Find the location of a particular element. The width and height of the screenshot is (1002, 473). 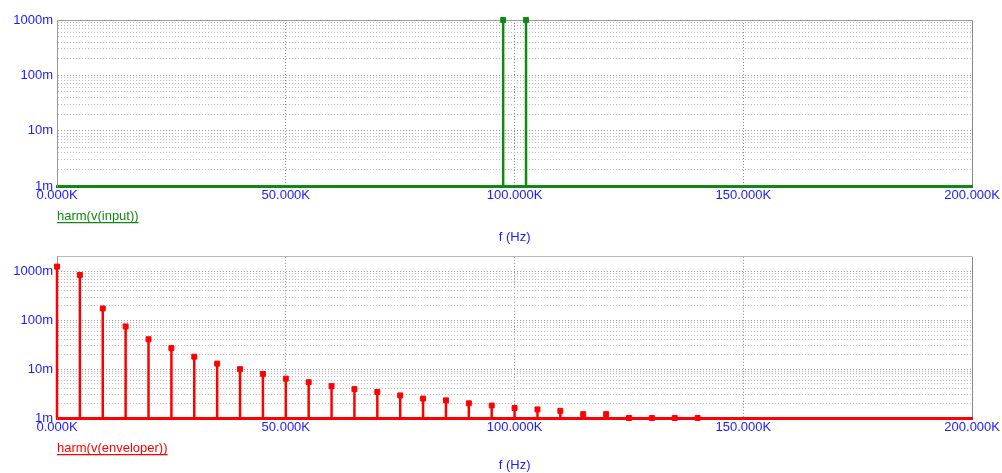

text: harm(v(enveloper)) is located at coordinates (112, 447).